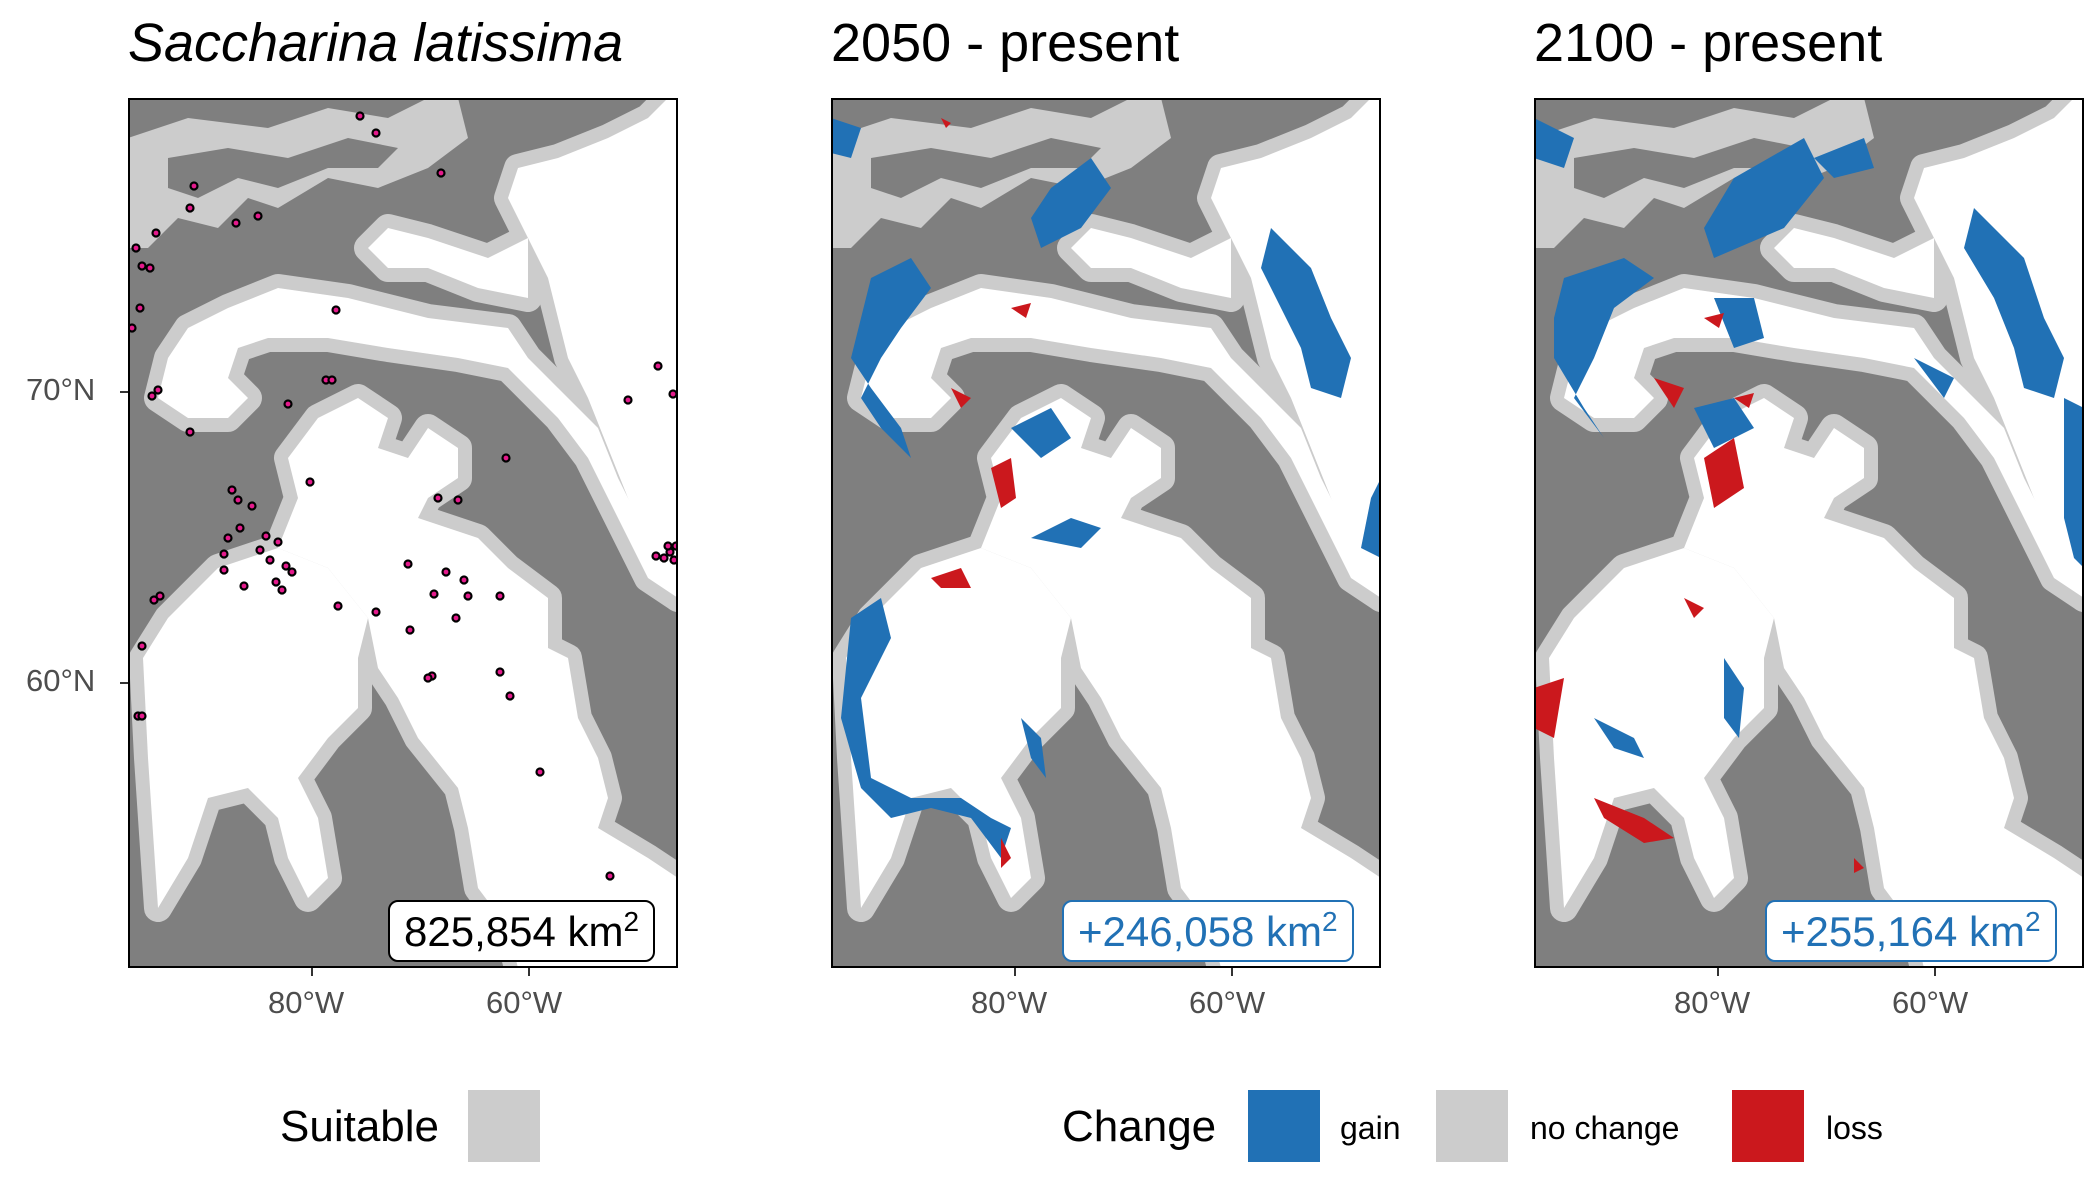  What do you see at coordinates (376, 43) in the screenshot?
I see `panel-title-present: Saccharina latissima` at bounding box center [376, 43].